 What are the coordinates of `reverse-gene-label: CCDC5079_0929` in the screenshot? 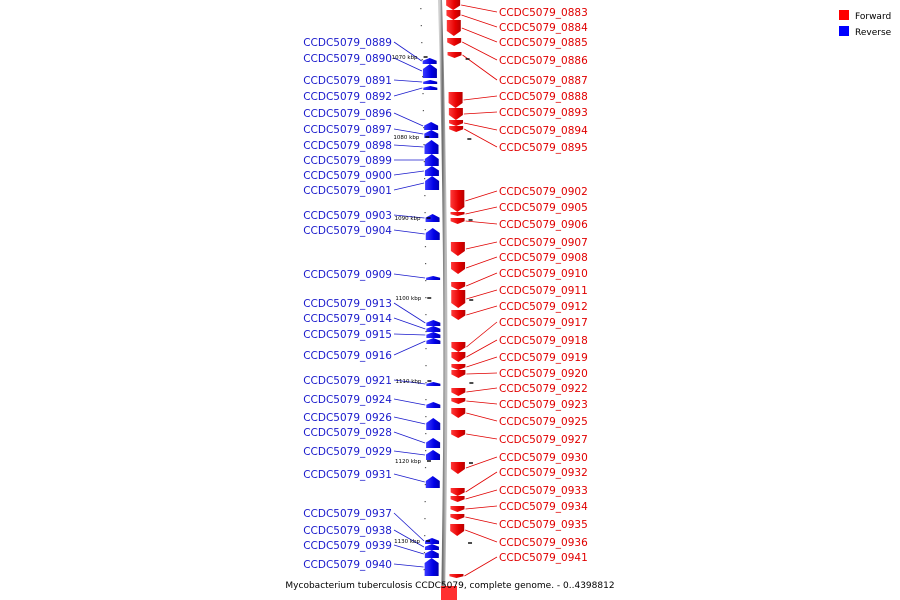 It's located at (347, 452).